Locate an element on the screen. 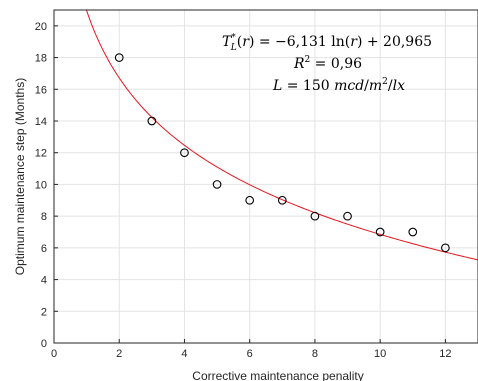  y-tick-label: 20 is located at coordinates (41, 27).